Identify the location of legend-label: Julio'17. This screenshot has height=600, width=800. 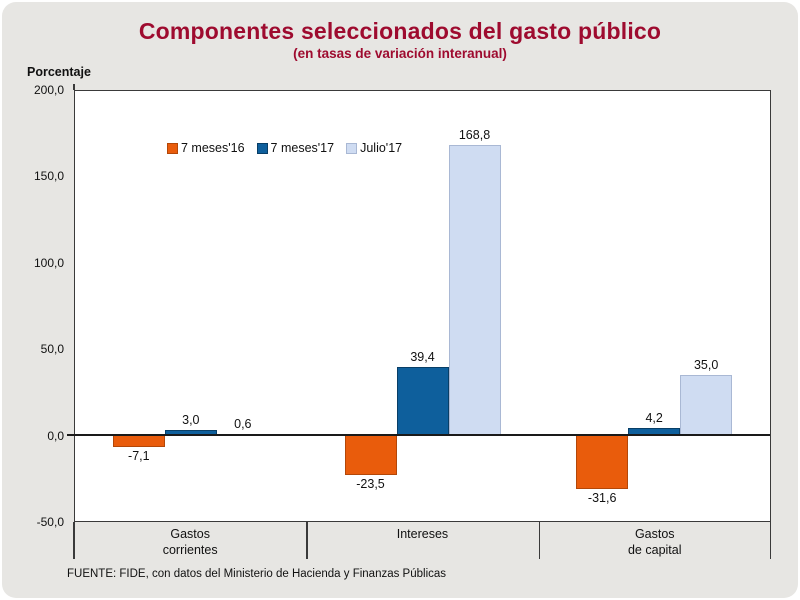
(381, 148).